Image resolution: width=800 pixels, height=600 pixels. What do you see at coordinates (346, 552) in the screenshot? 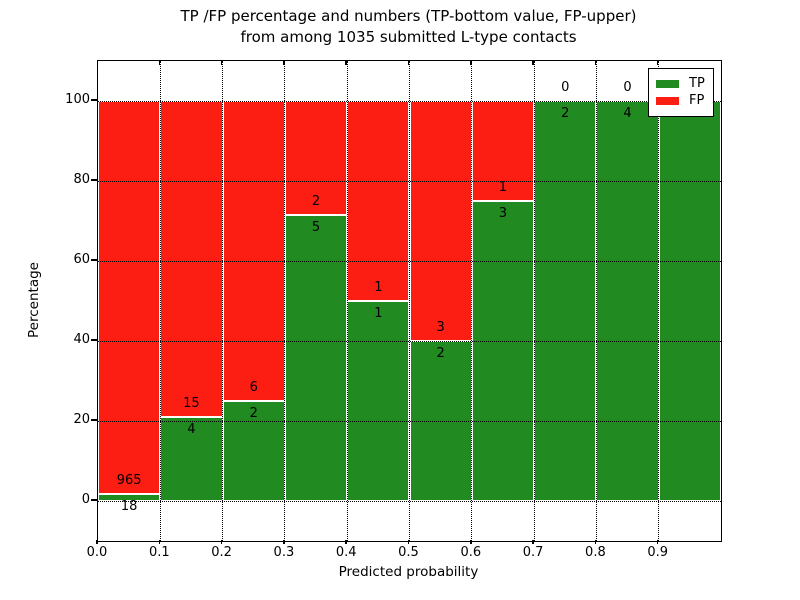
I see `x-tick-label: 0.4` at bounding box center [346, 552].